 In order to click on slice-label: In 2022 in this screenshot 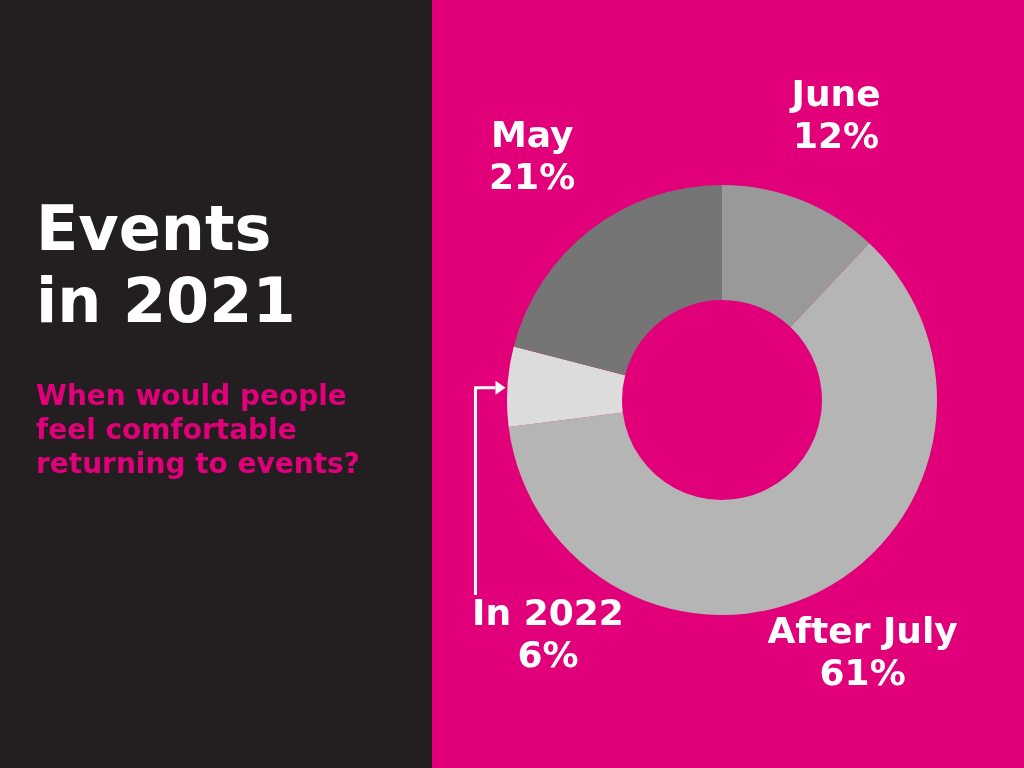, I will do `click(548, 612)`.